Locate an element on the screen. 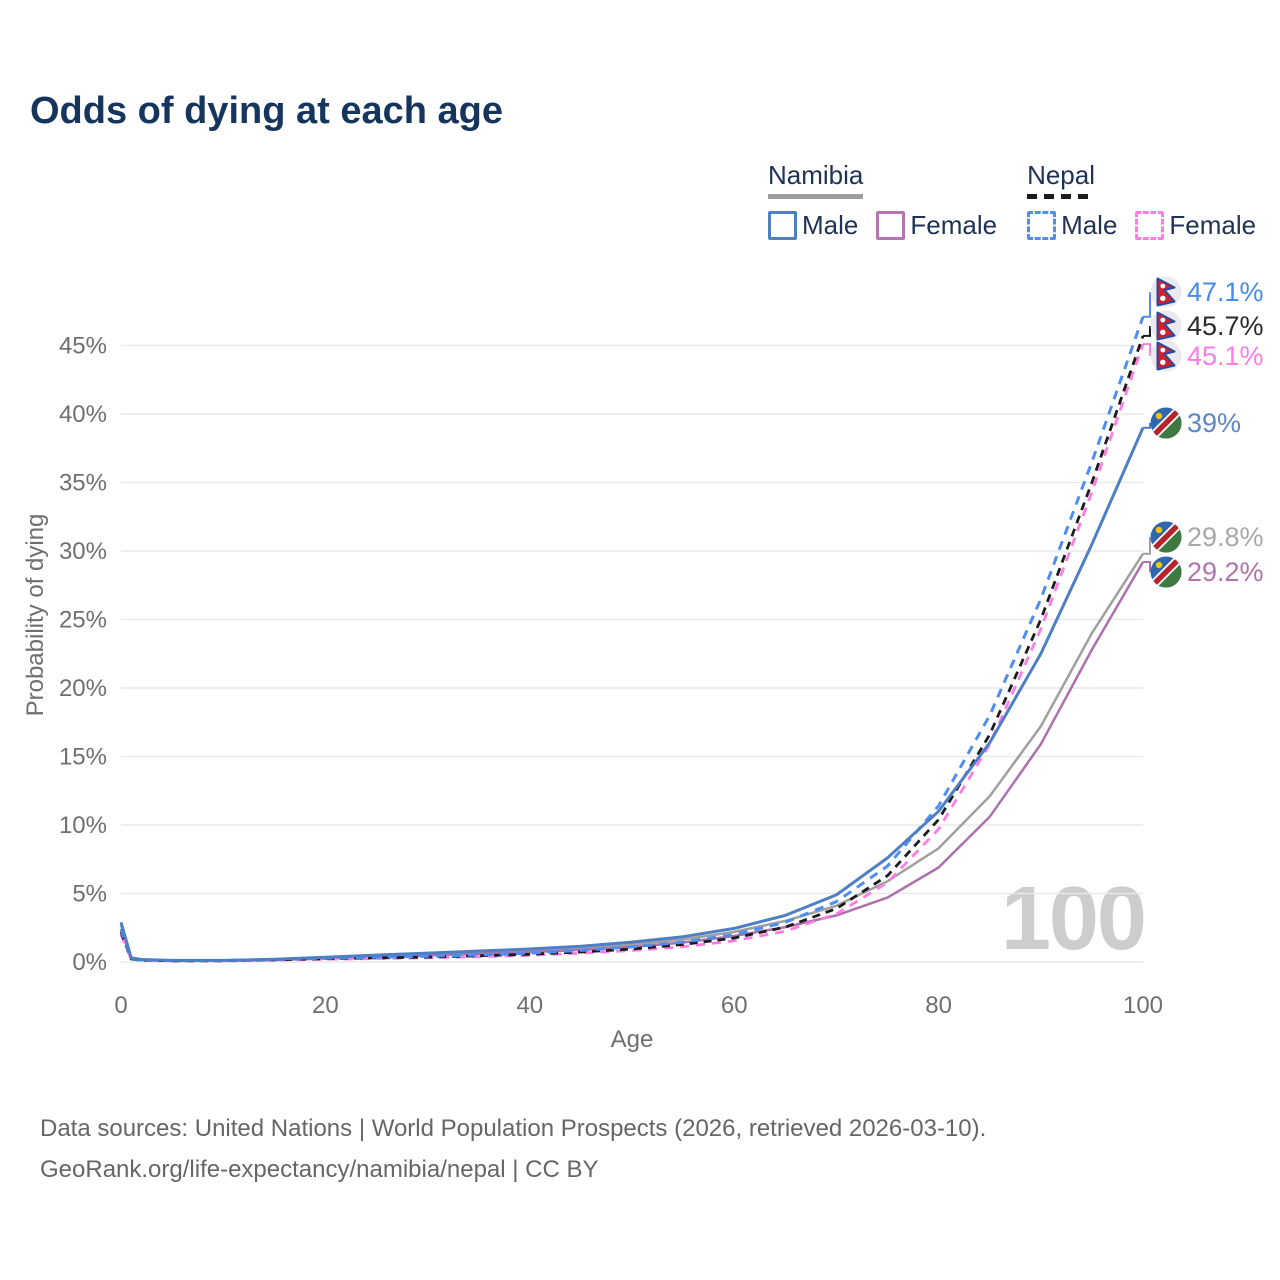  x-tick-label: 100 is located at coordinates (1143, 1005).